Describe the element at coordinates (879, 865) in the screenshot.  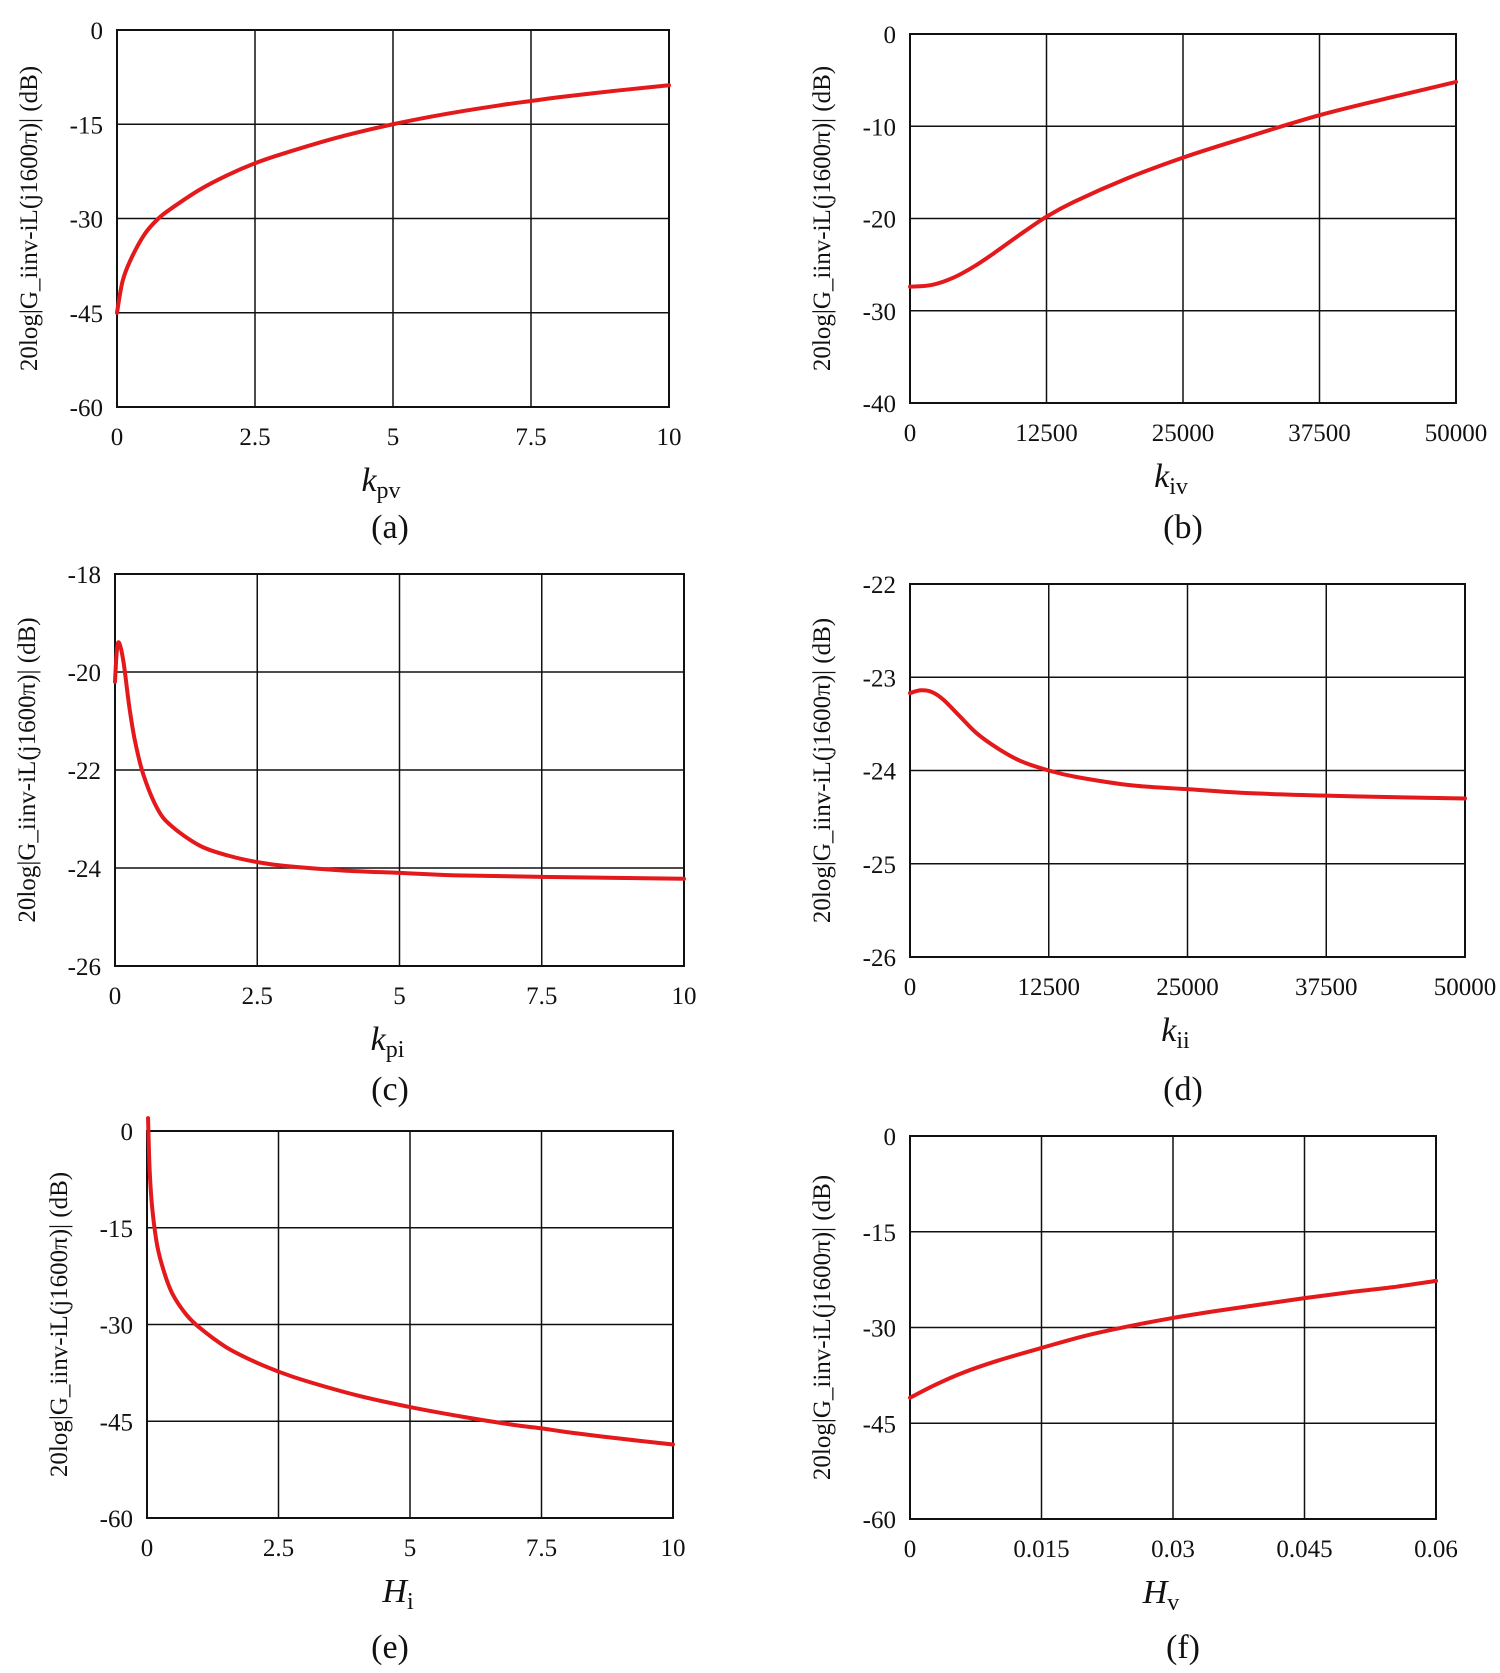
I see `y-tick-label: -25` at that location.